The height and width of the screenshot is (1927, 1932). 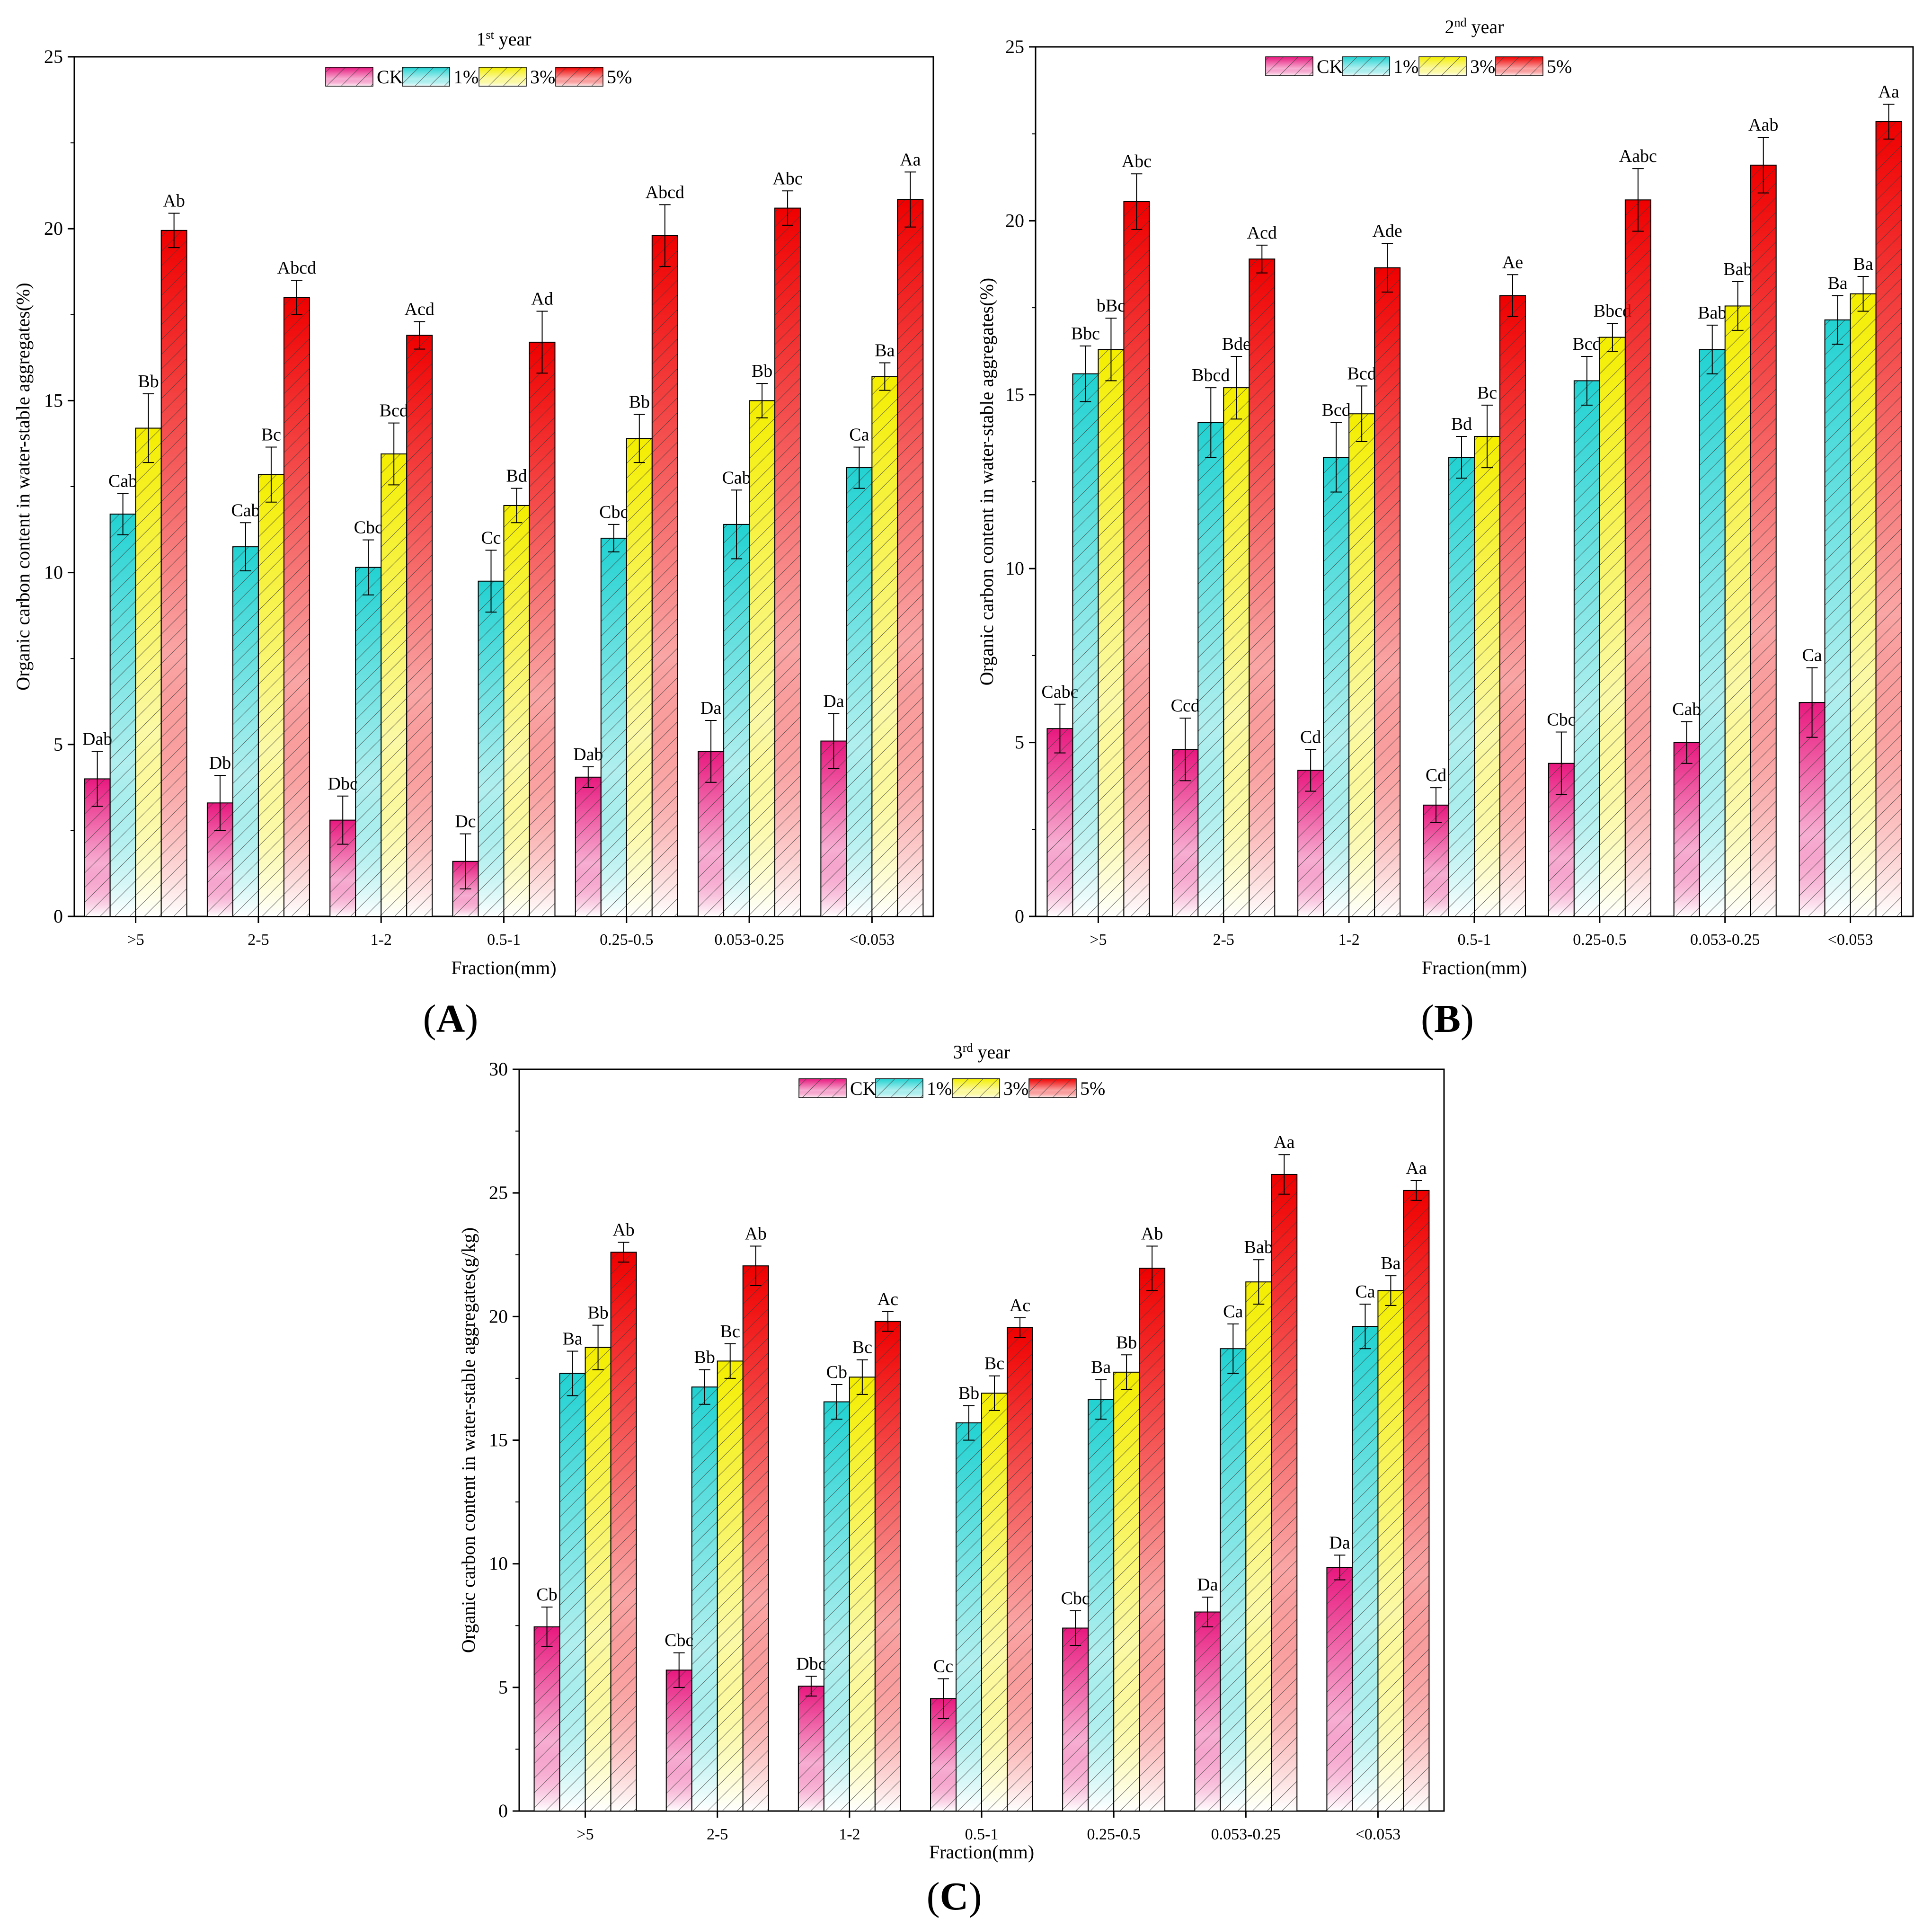 I want to click on y-tick-label: 20, so click(x=1014, y=220).